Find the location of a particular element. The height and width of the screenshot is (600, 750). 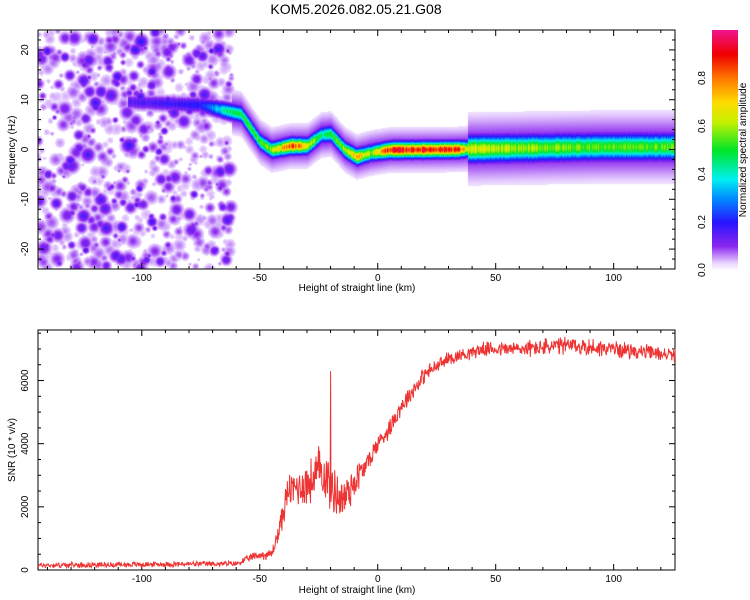

snr-y-tick-label: 6000 is located at coordinates (25, 380).